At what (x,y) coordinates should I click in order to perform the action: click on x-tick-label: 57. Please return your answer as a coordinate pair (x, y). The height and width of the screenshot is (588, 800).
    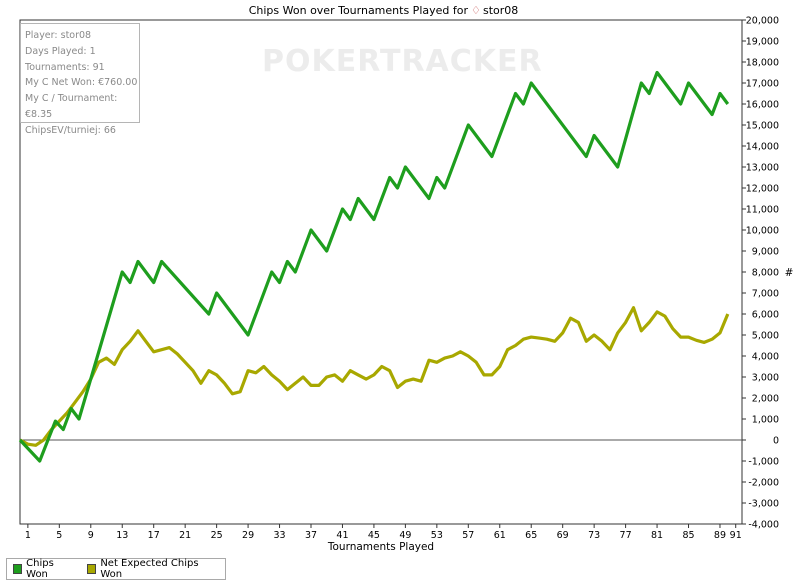
    Looking at the image, I should click on (468, 535).